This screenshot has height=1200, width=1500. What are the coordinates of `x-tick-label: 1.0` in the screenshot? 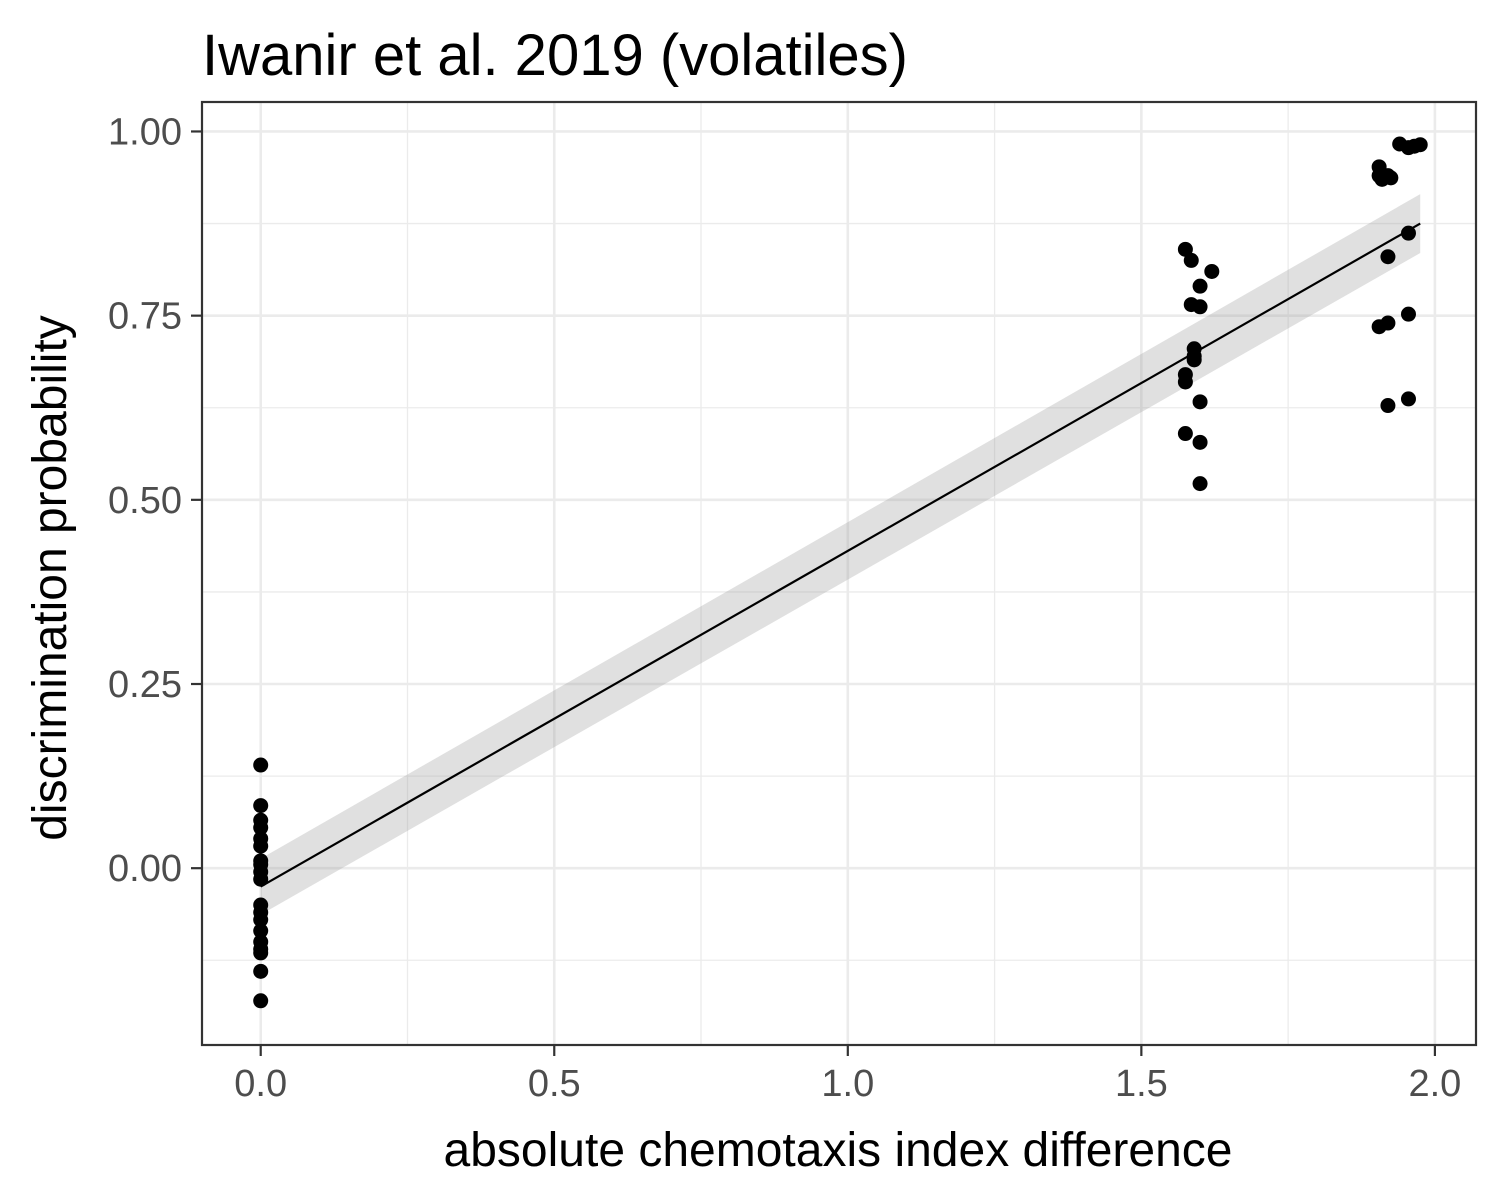 It's located at (847, 1084).